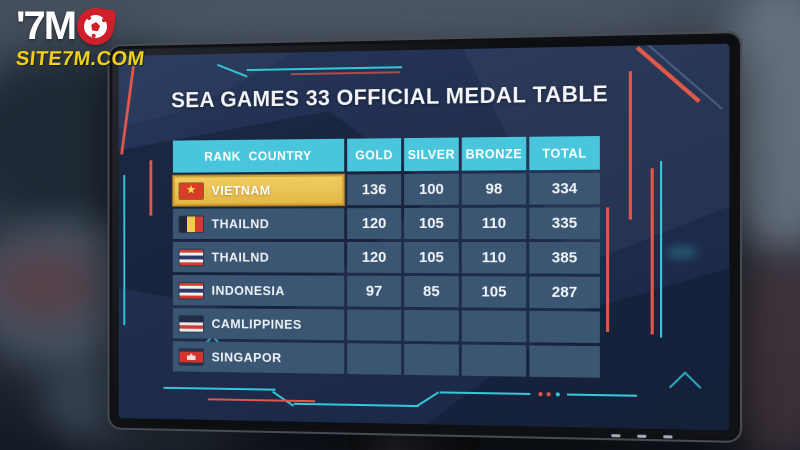 This screenshot has width=800, height=450. Describe the element at coordinates (374, 190) in the screenshot. I see `medal-value: 136` at that location.